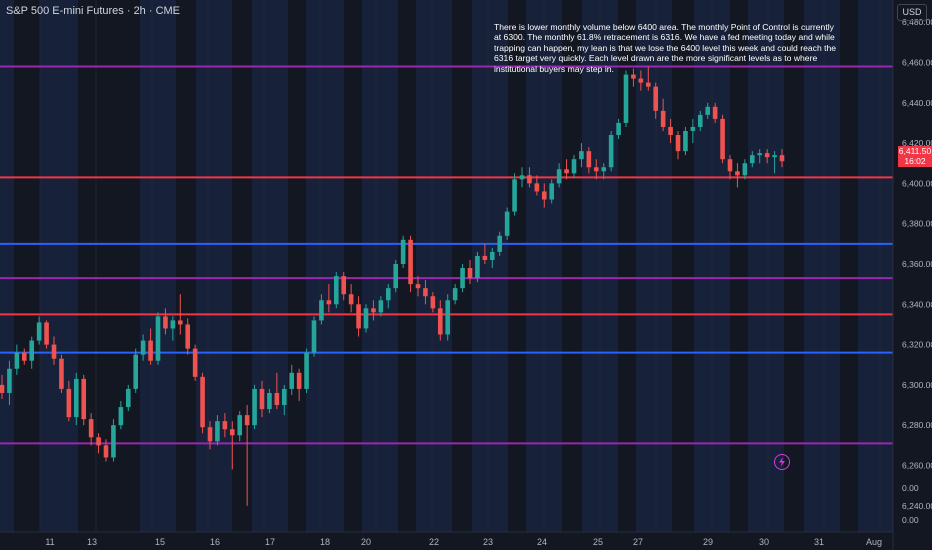 The width and height of the screenshot is (932, 550). Describe the element at coordinates (463, 542) in the screenshot. I see `time-axis: 11 13 15 16 17 18 20 22 23 24 25 27 29 30 31 Aug` at that location.